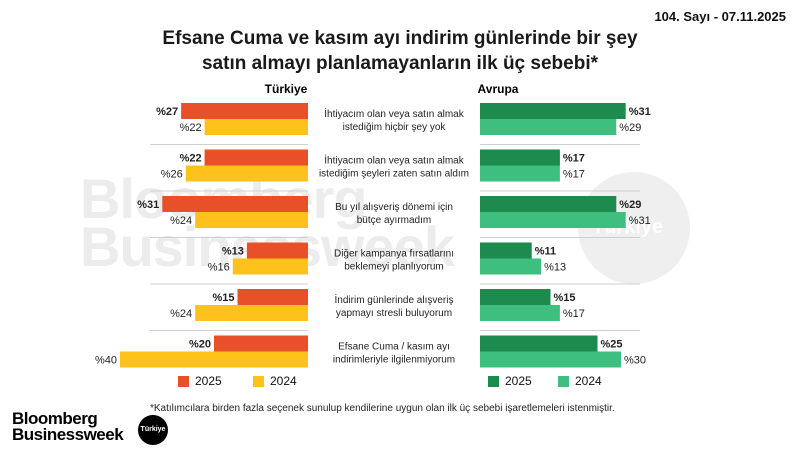  Describe the element at coordinates (635, 361) in the screenshot. I see `data-label-avrupa-2024: %30` at that location.